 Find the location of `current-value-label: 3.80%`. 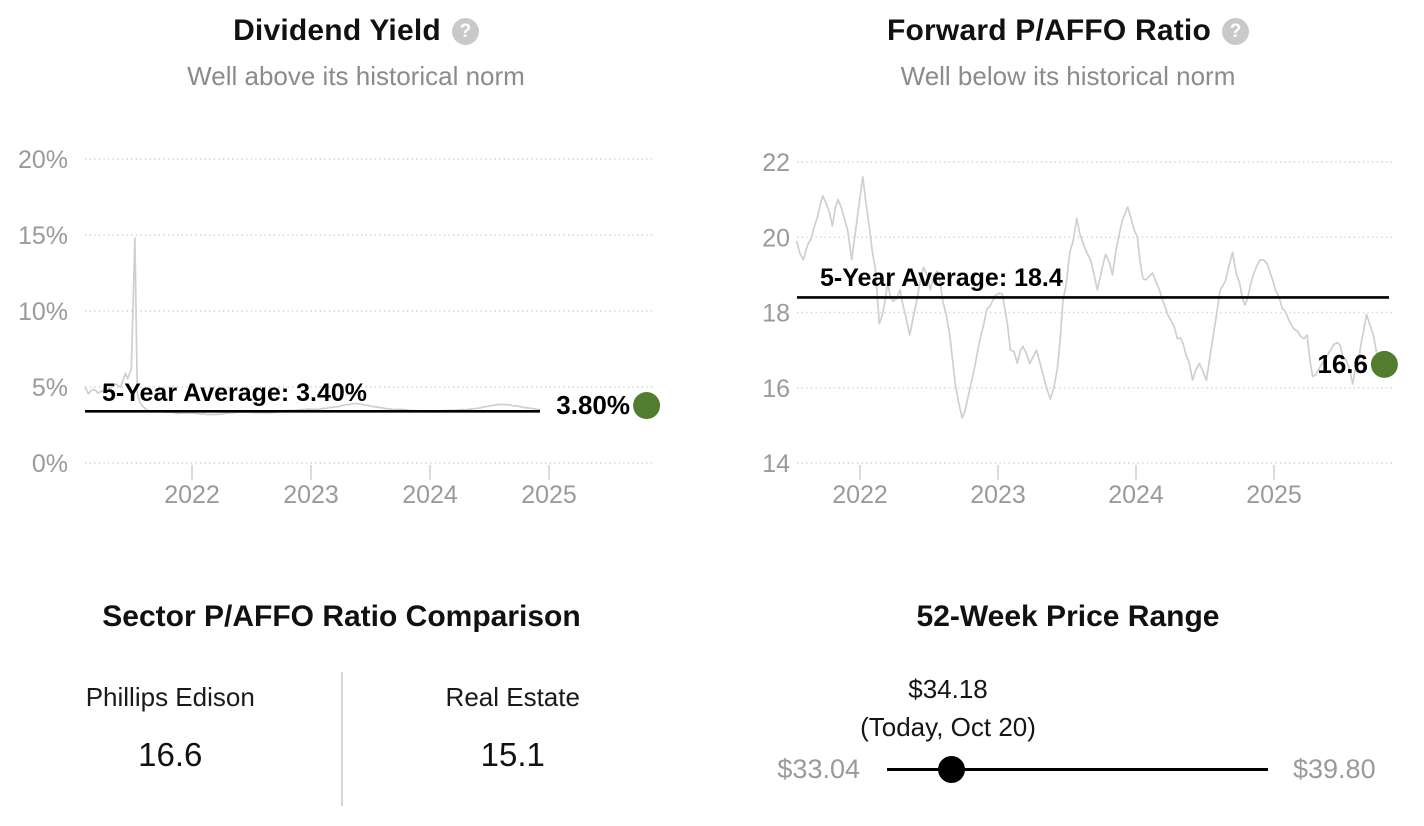

current-value-label: 3.80% is located at coordinates (593, 405).